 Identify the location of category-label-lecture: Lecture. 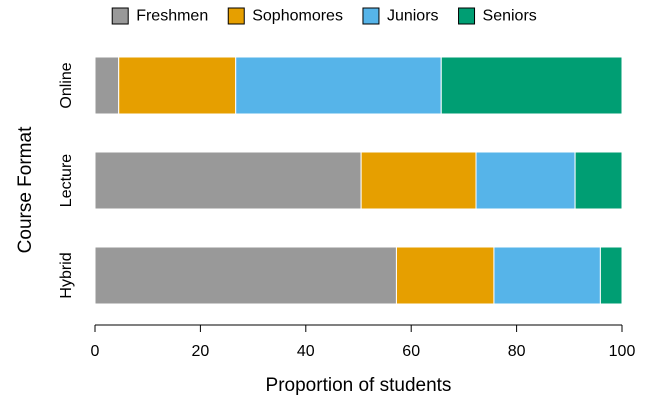
(66, 180).